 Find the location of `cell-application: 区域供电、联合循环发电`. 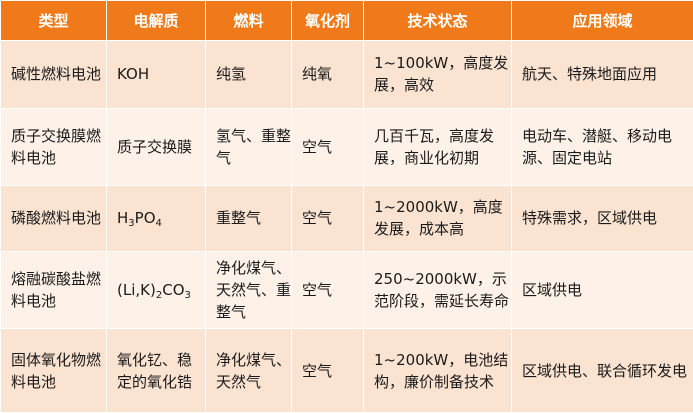

cell-application: 区域供电、联合循环发电 is located at coordinates (602, 370).